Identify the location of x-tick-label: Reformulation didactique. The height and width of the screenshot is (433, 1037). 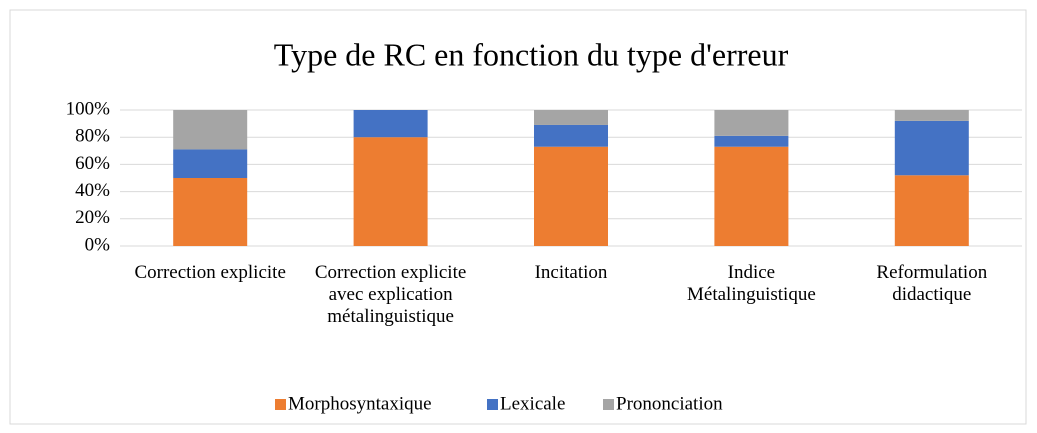
(932, 283).